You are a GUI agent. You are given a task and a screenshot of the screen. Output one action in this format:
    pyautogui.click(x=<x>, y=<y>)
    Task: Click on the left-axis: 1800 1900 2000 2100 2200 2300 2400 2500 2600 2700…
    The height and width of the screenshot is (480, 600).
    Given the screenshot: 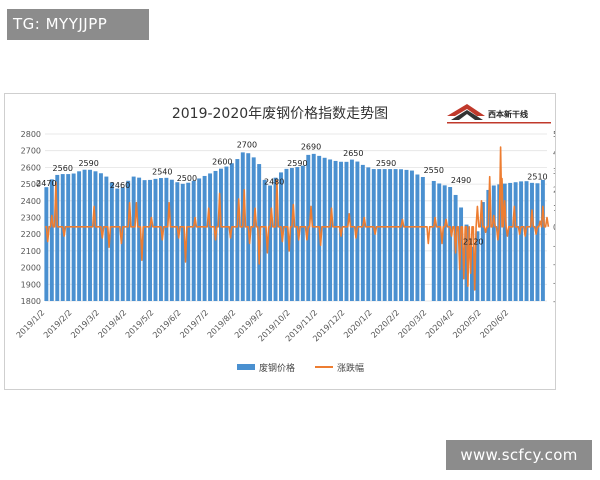 What is the action you would take?
    pyautogui.click(x=31, y=218)
    